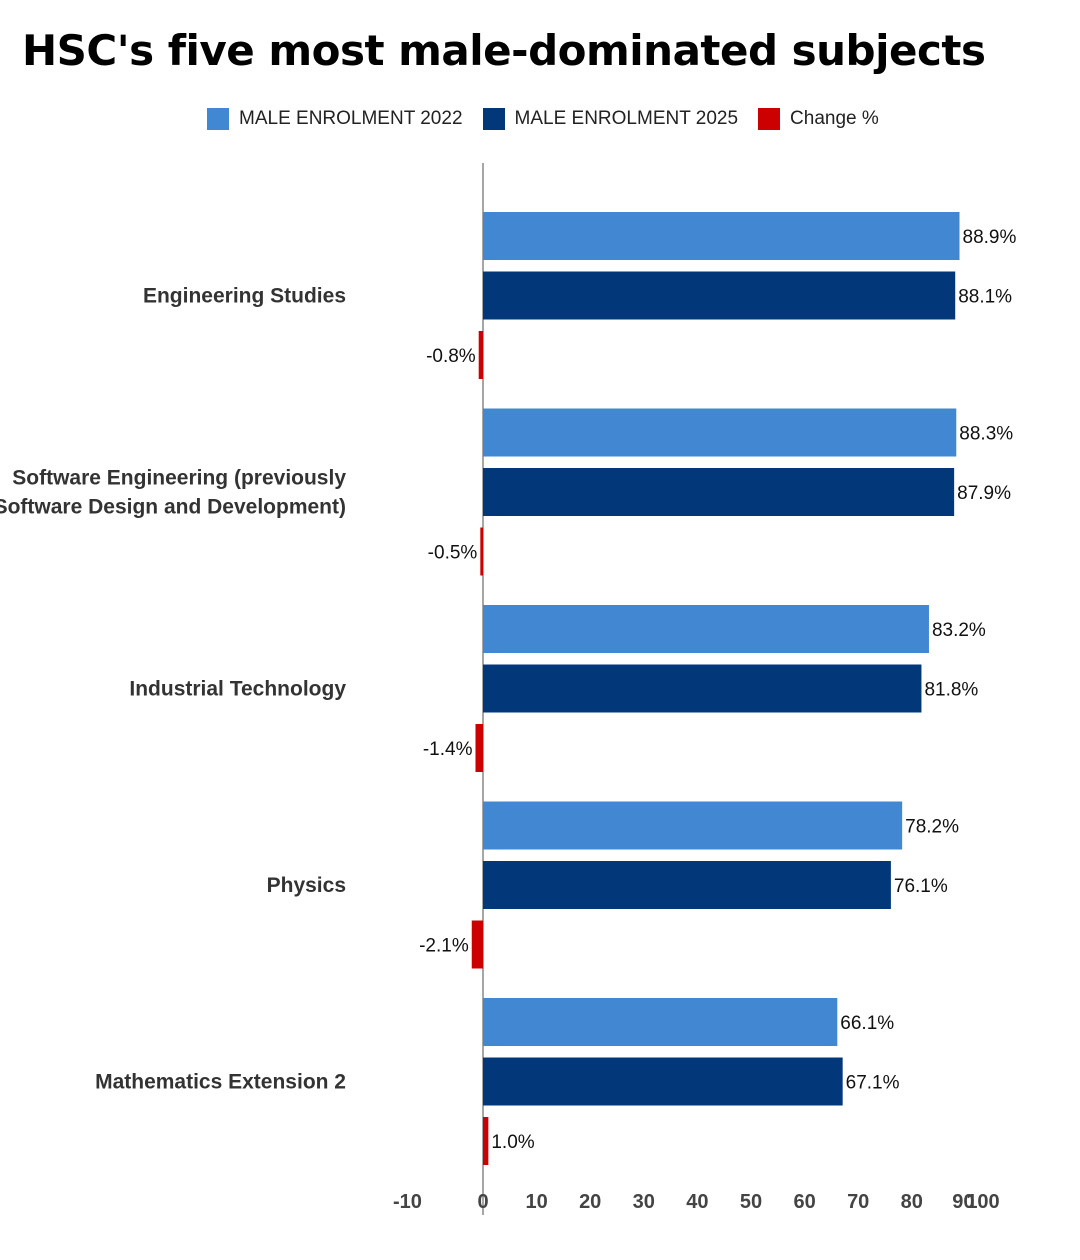 This screenshot has height=1260, width=1080. I want to click on x-tick-label: 100, so click(982, 1202).